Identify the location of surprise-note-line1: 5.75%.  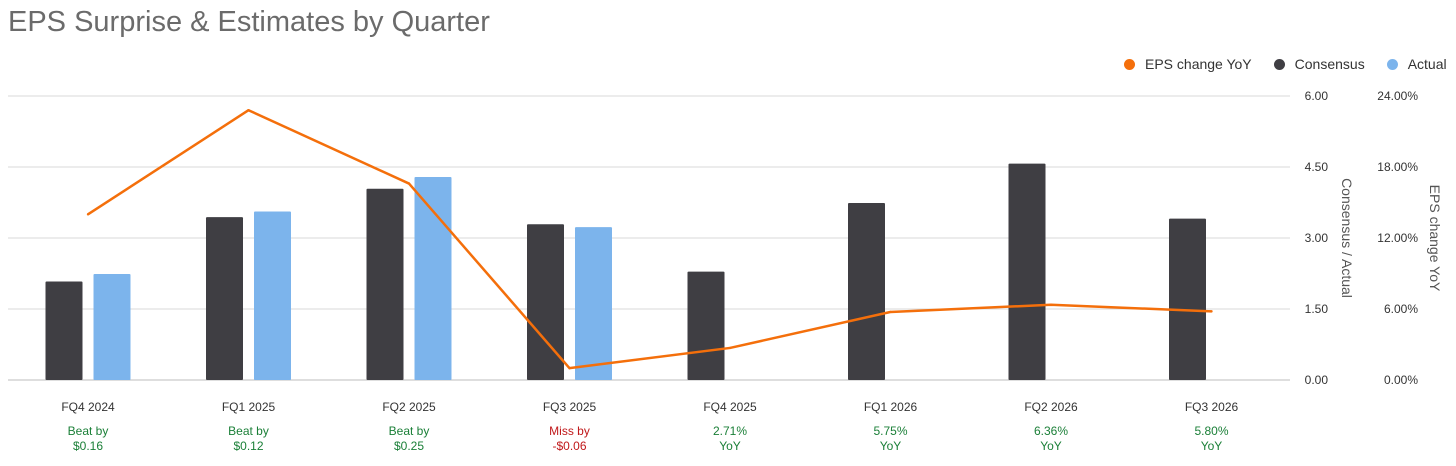
(890, 431).